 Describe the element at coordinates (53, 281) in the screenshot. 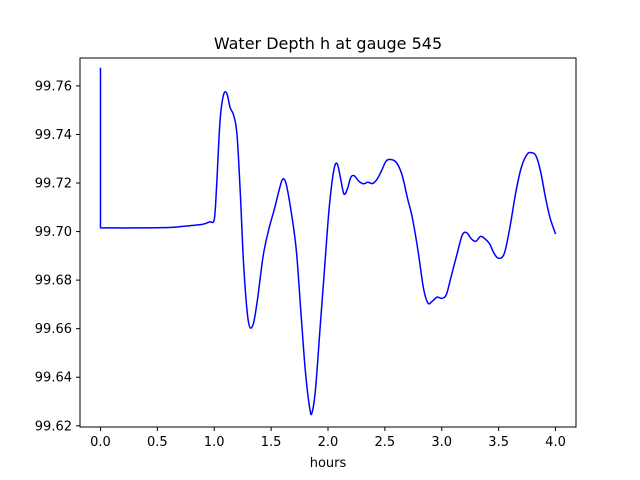

I see `y-tick-label: 99.68` at that location.